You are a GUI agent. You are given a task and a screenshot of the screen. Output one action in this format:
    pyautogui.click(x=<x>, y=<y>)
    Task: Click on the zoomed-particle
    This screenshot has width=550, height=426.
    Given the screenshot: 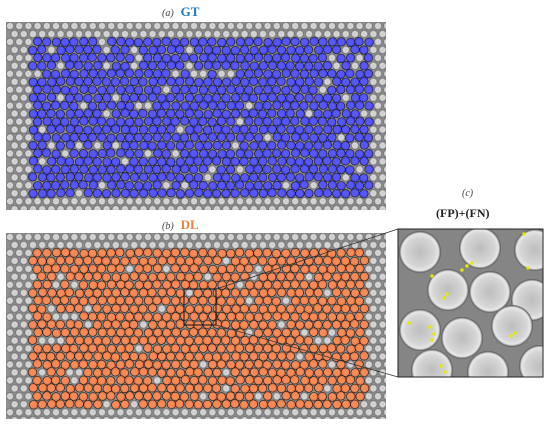 What is the action you would take?
    pyautogui.click(x=480, y=249)
    